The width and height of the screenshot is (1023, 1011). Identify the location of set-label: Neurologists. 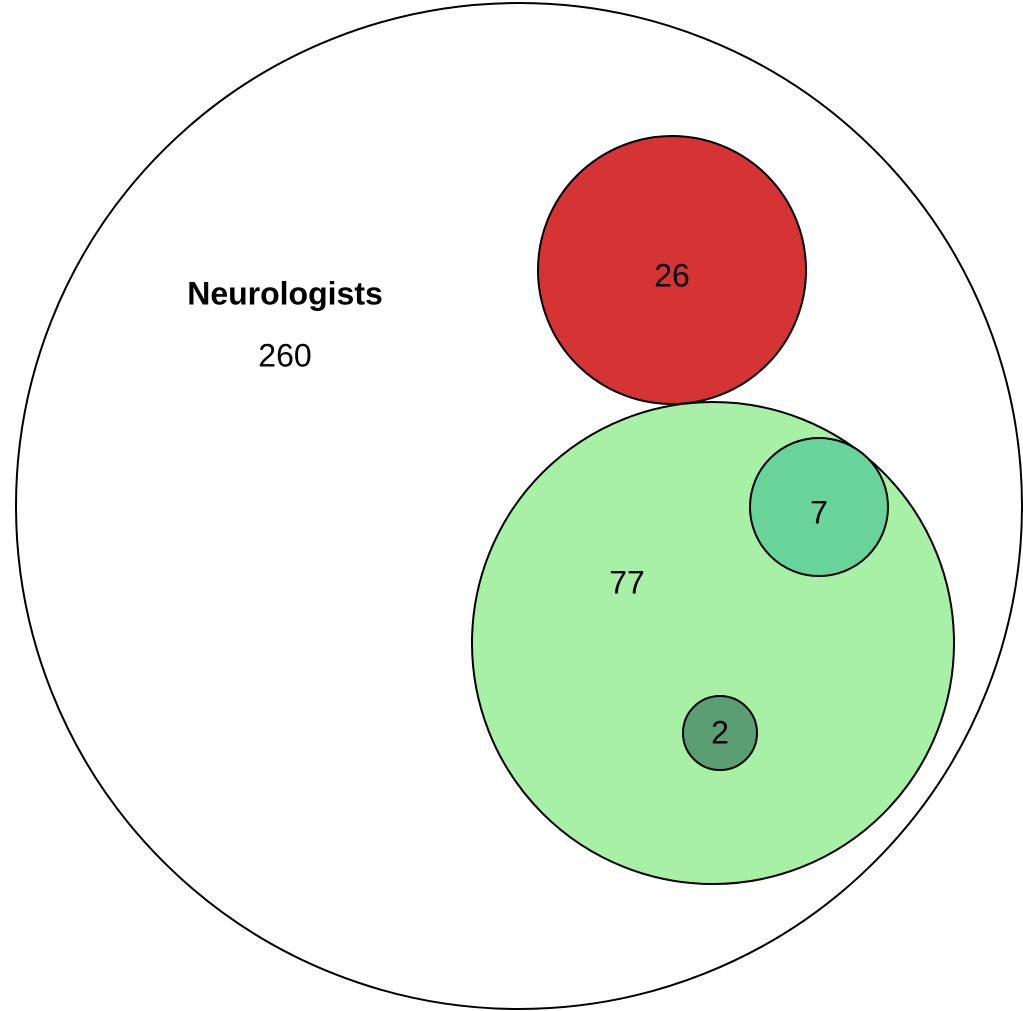
(285, 293).